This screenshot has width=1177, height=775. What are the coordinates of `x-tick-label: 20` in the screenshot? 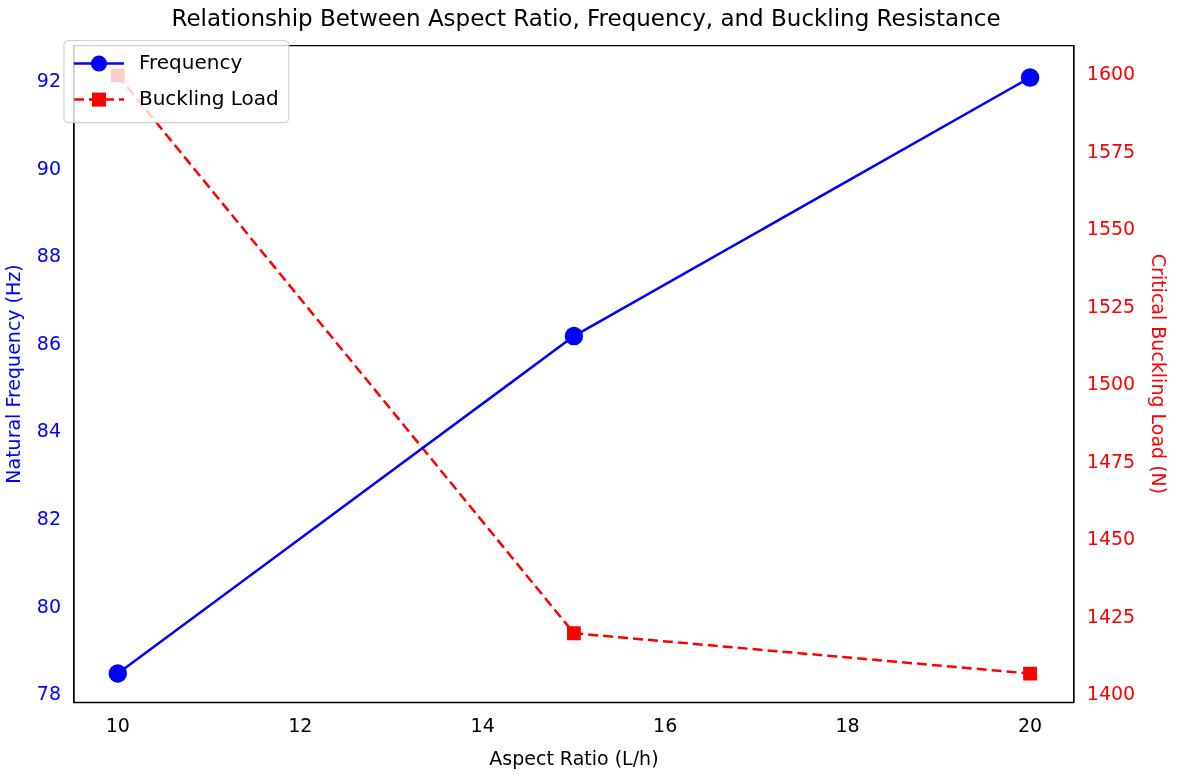 It's located at (1030, 724).